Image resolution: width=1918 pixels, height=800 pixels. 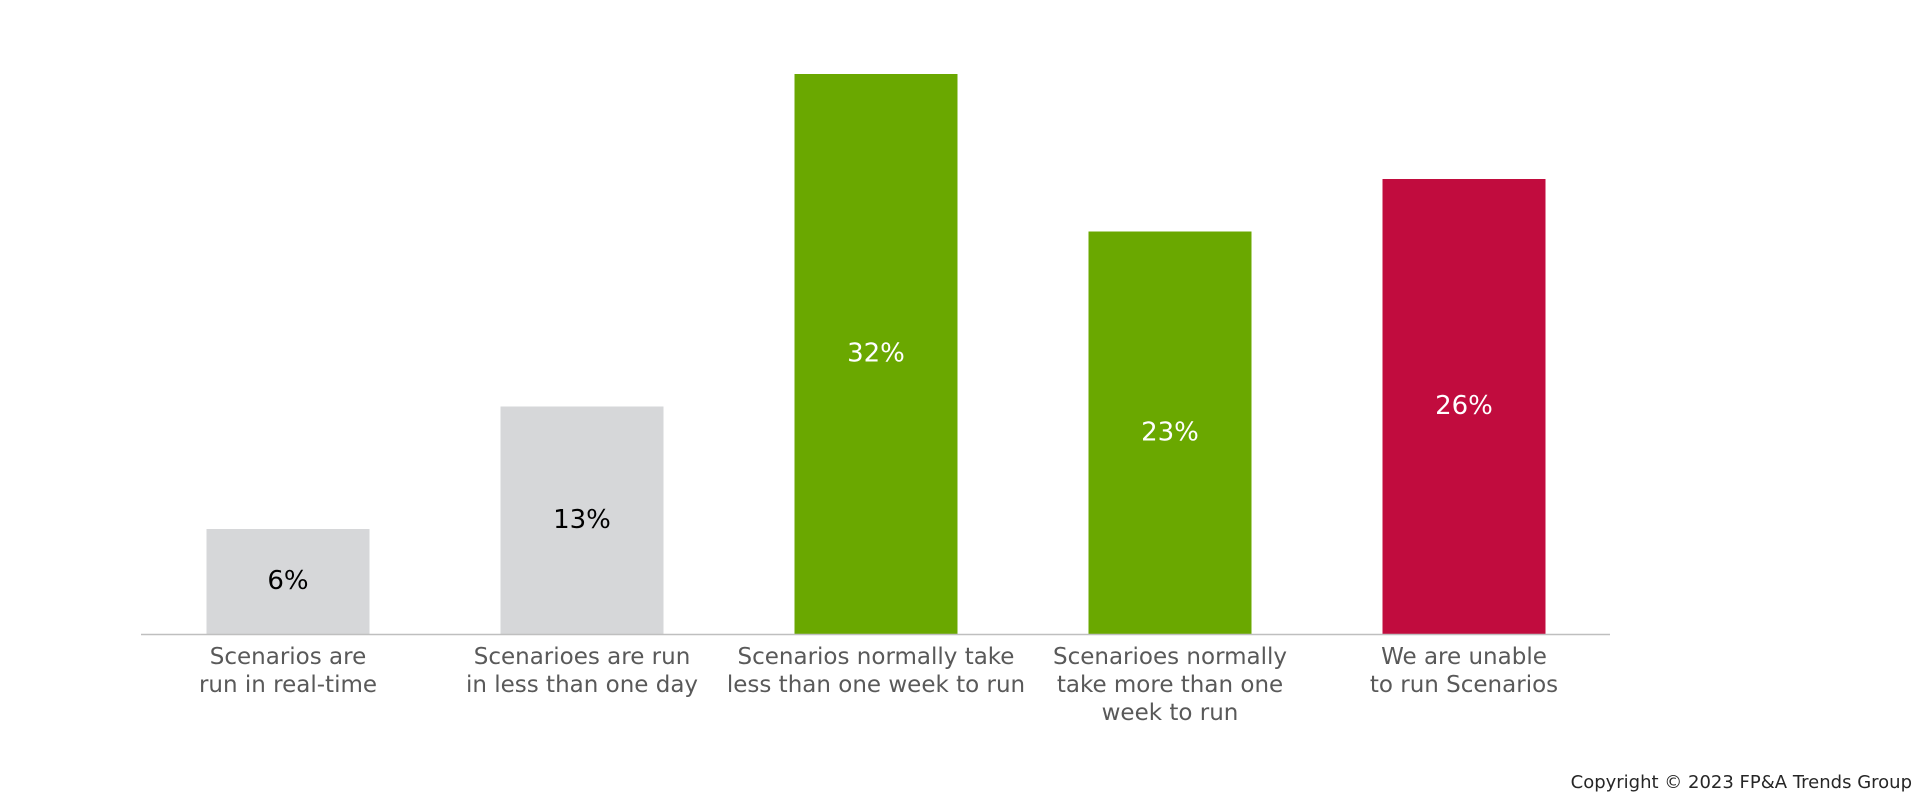 What do you see at coordinates (1741, 782) in the screenshot?
I see `copyright-notice: Copyright © 2023 FP&A Trends Group` at bounding box center [1741, 782].